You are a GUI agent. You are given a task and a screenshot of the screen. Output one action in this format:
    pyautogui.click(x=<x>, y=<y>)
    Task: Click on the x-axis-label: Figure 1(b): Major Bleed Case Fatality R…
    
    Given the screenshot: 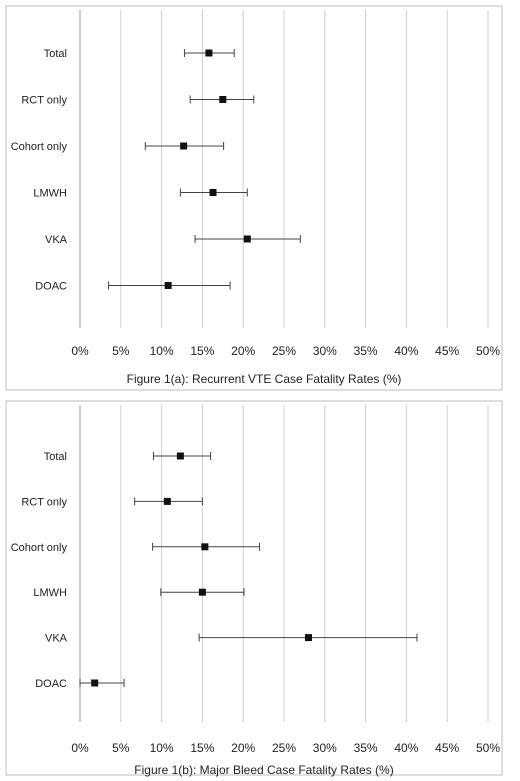 What is the action you would take?
    pyautogui.click(x=263, y=770)
    